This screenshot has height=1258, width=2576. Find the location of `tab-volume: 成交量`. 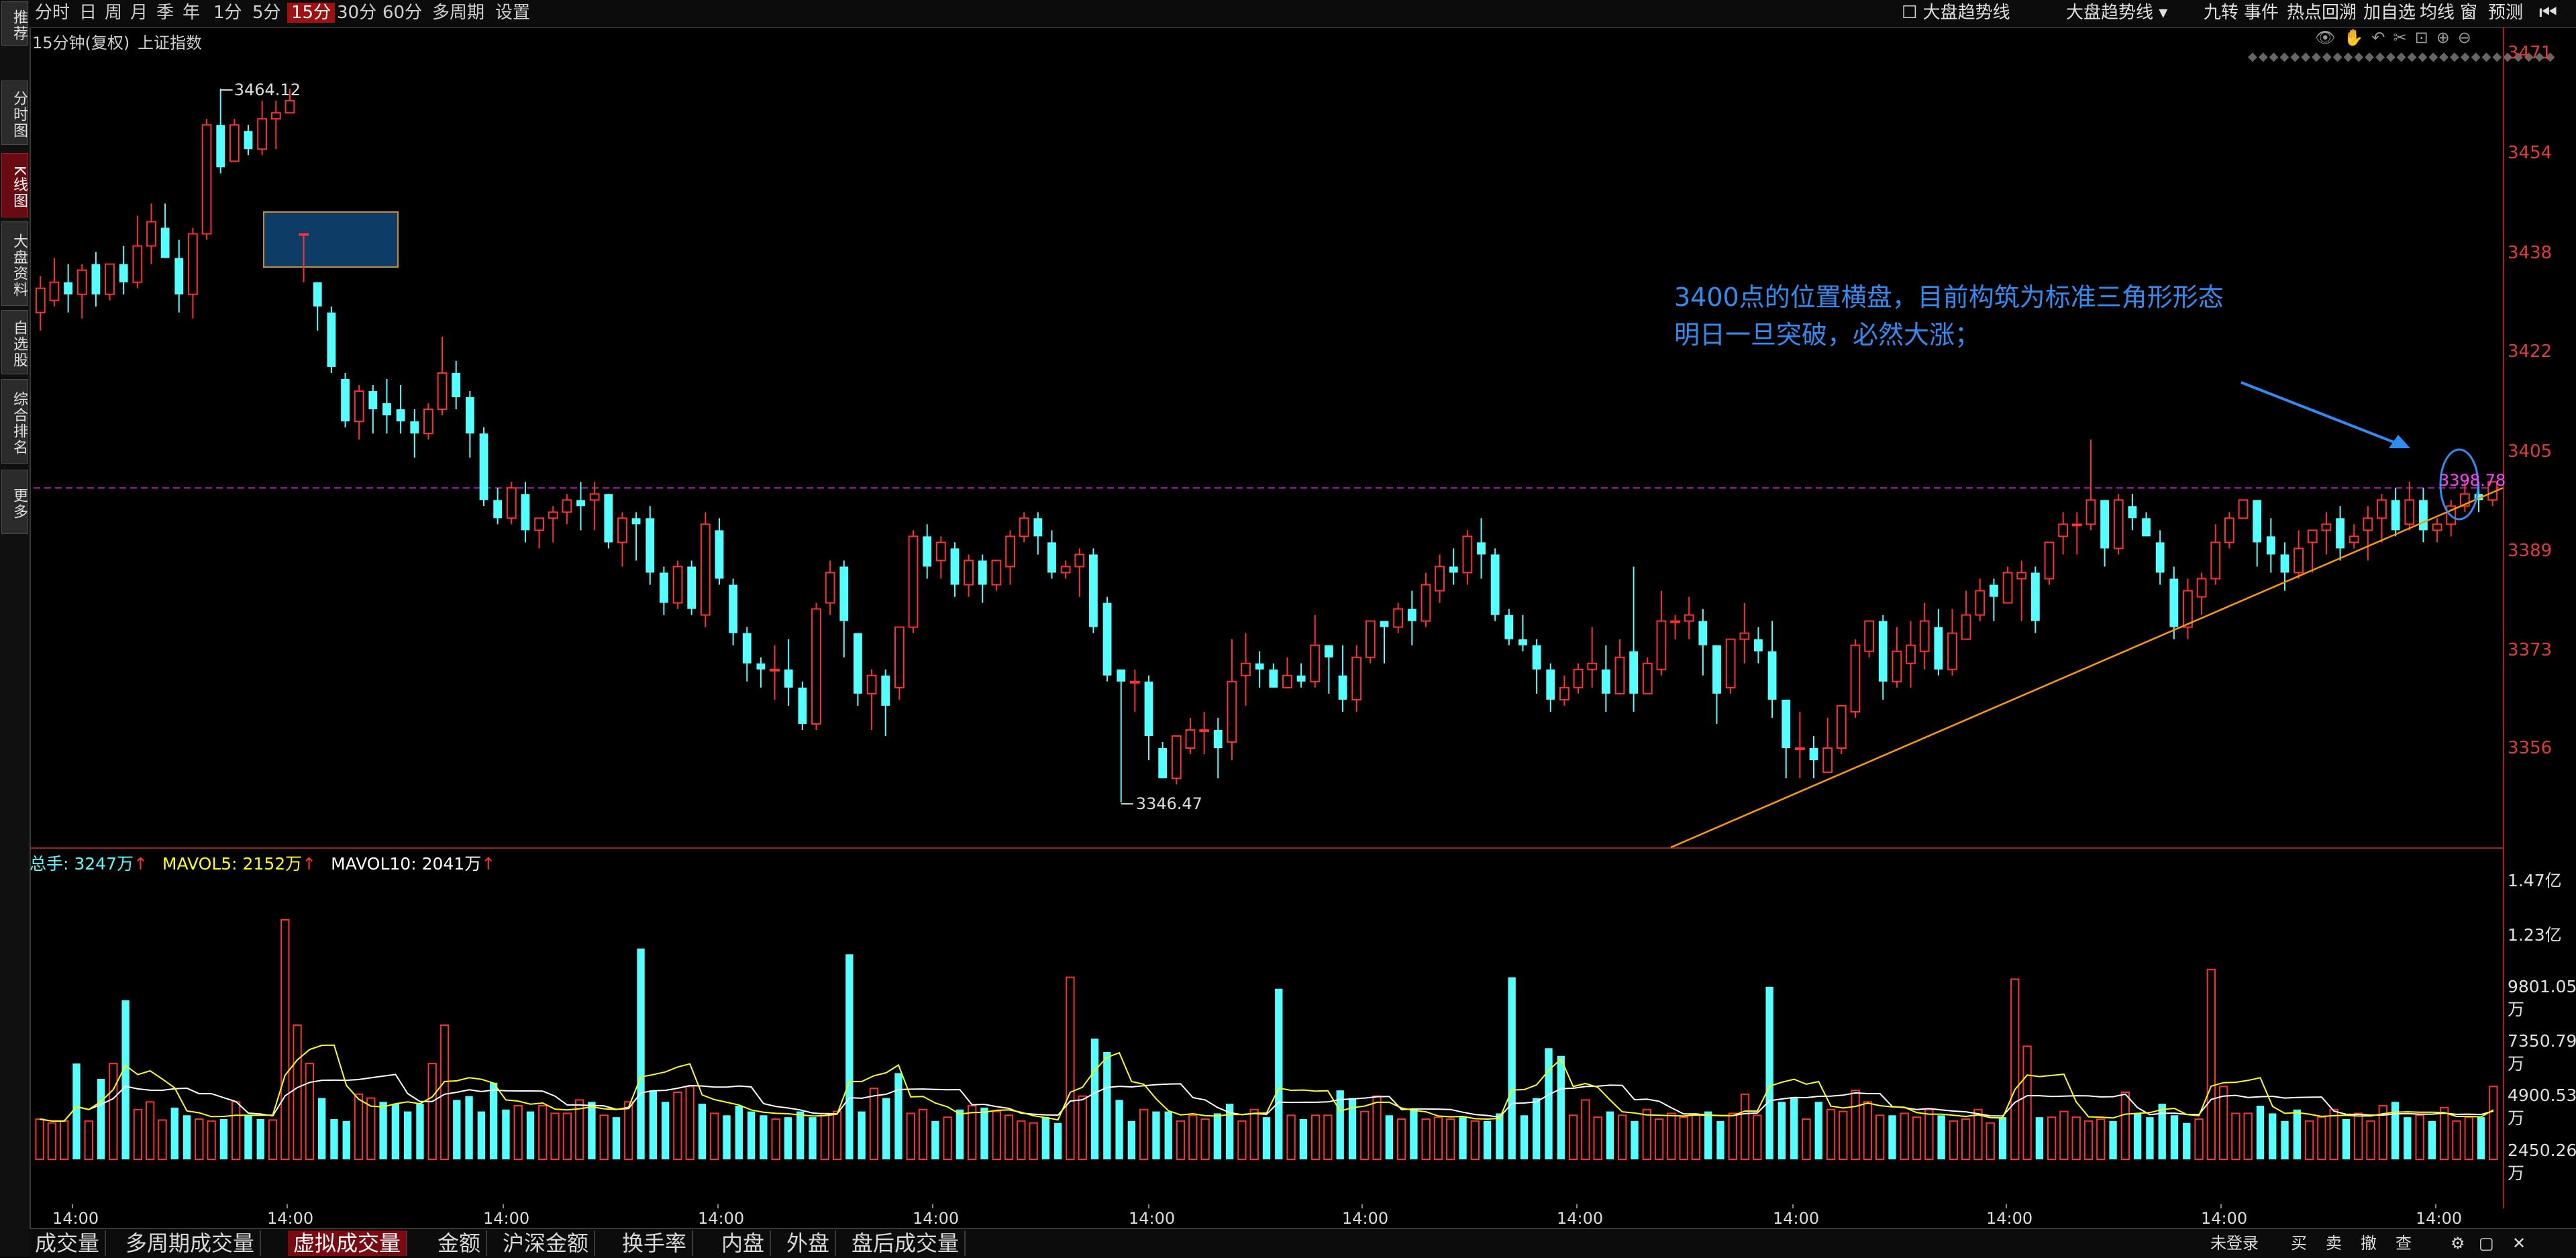

tab-volume: 成交量 is located at coordinates (68, 1243).